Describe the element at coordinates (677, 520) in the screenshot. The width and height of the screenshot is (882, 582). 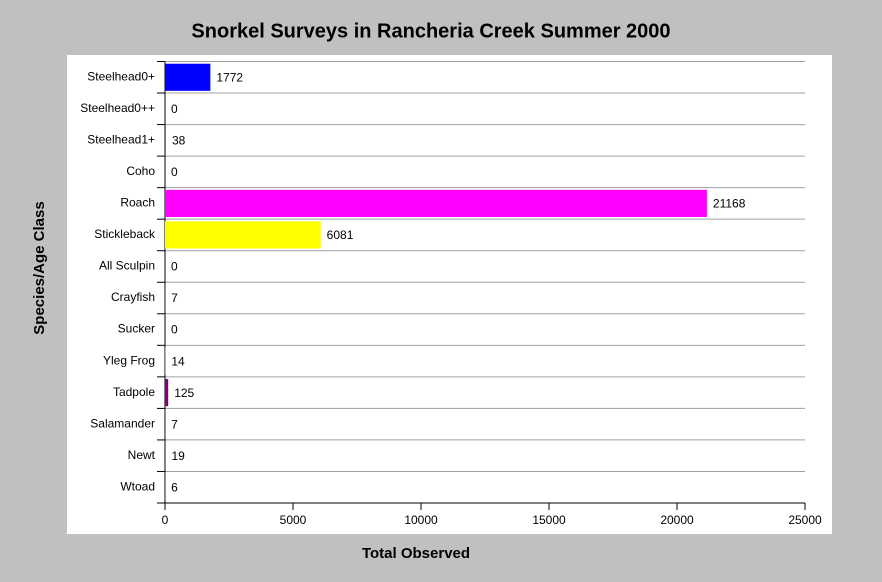
I see `x-tick-label: 20000` at that location.